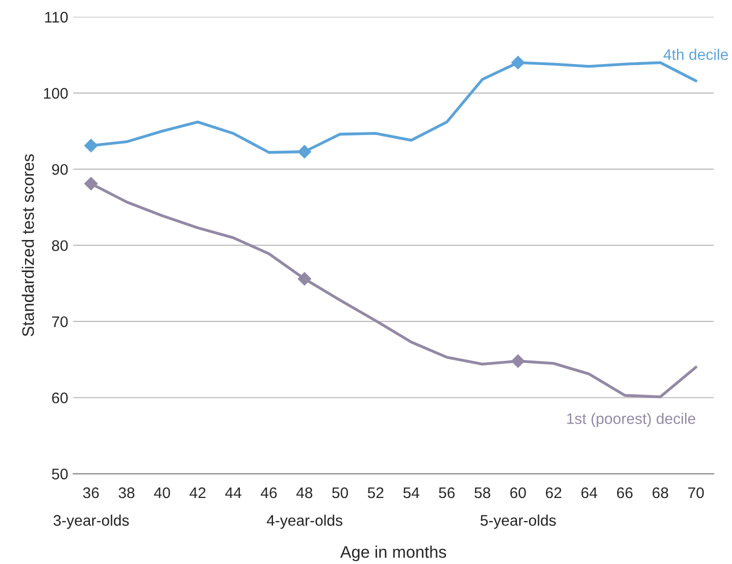 Image resolution: width=732 pixels, height=564 pixels. I want to click on text: 4-year-olds, so click(304, 521).